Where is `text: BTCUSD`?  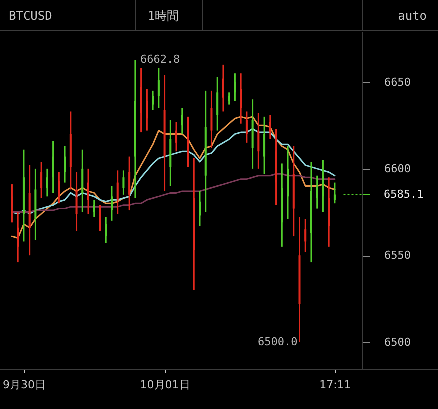 text: BTCUSD is located at coordinates (30, 16).